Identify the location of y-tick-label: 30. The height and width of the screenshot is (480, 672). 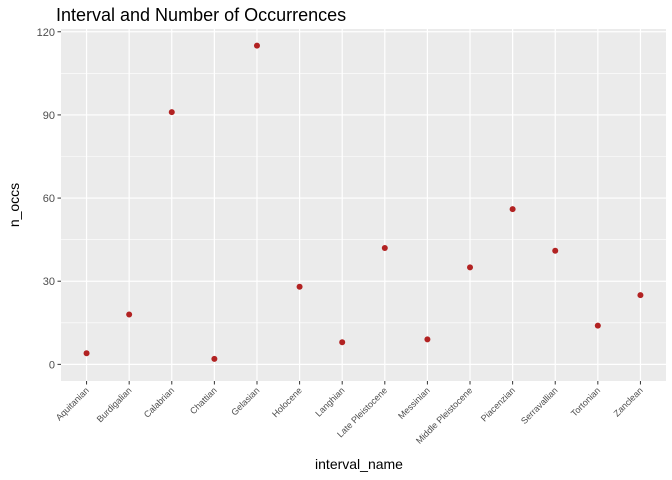
(49, 282).